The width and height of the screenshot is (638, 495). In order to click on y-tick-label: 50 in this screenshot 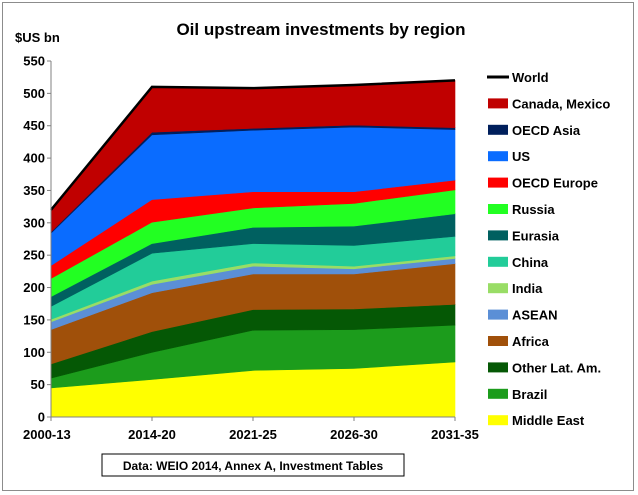, I will do `click(38, 384)`.